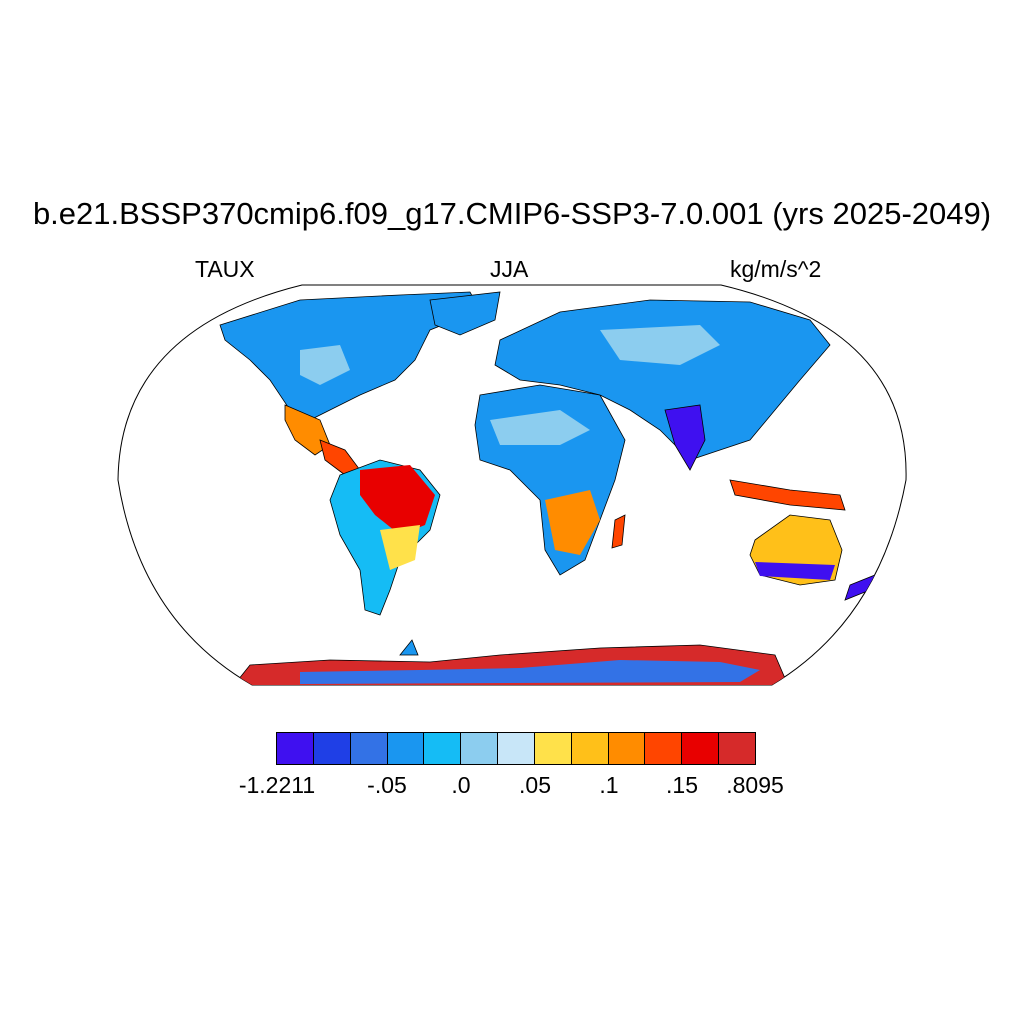 This screenshot has width=1024, height=1024. Describe the element at coordinates (660, 345) in the screenshot. I see `eurasia-light` at that location.